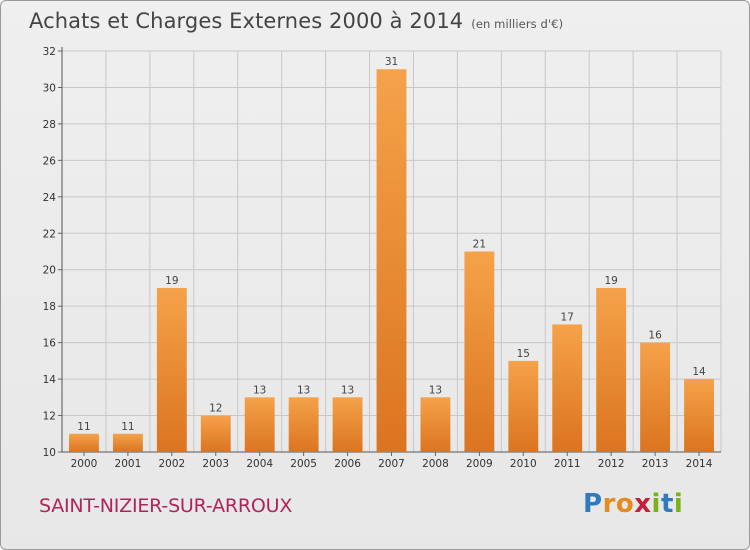 The width and height of the screenshot is (750, 550). What do you see at coordinates (49, 125) in the screenshot?
I see `y-tick-label: 28` at bounding box center [49, 125].